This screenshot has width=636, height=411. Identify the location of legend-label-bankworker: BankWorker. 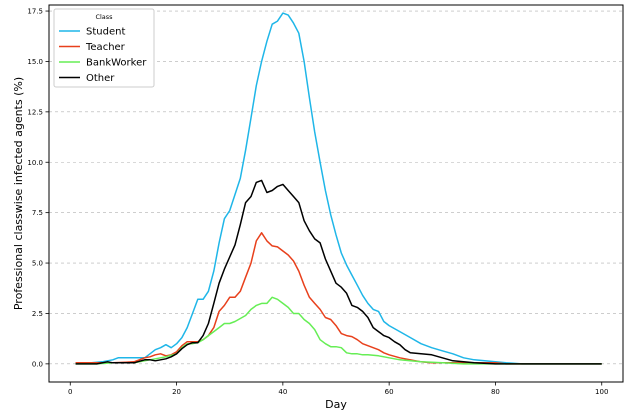
(116, 63).